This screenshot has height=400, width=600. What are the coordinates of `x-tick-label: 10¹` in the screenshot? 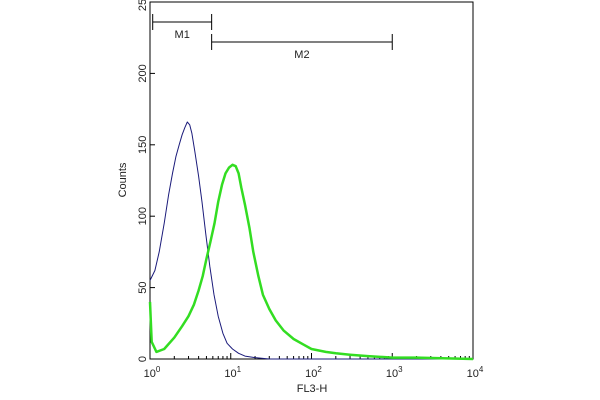 It's located at (232, 372).